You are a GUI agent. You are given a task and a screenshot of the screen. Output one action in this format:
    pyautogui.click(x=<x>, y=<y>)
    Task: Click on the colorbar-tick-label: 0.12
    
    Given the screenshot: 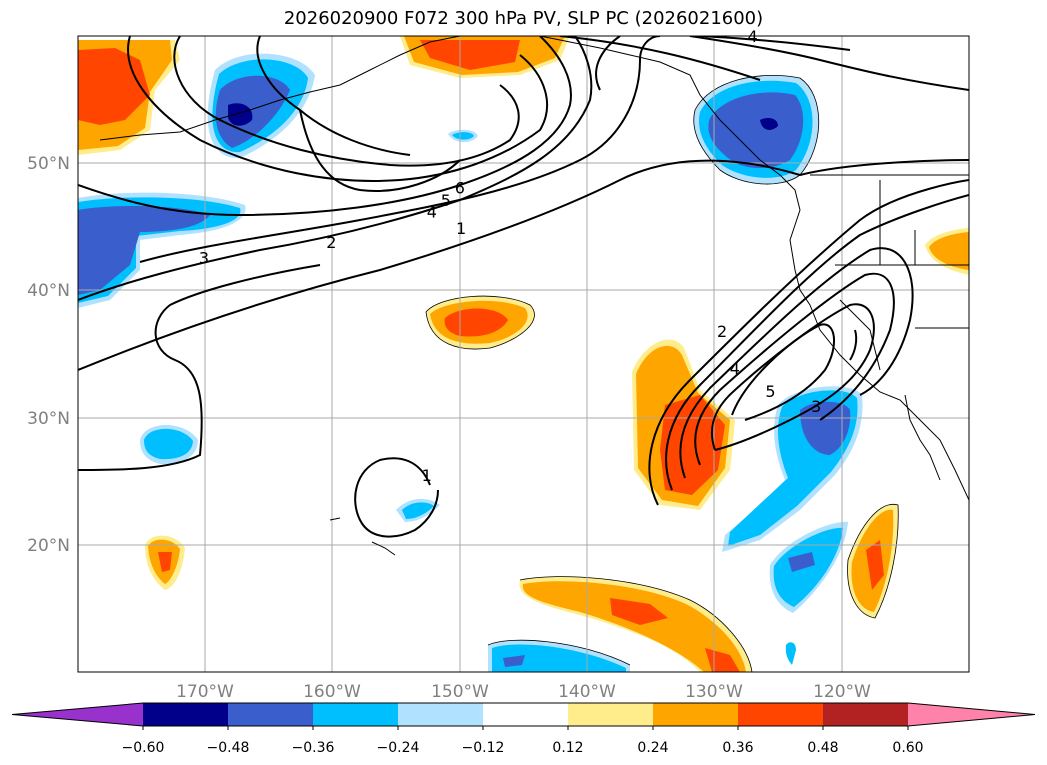 What is the action you would take?
    pyautogui.click(x=567, y=748)
    